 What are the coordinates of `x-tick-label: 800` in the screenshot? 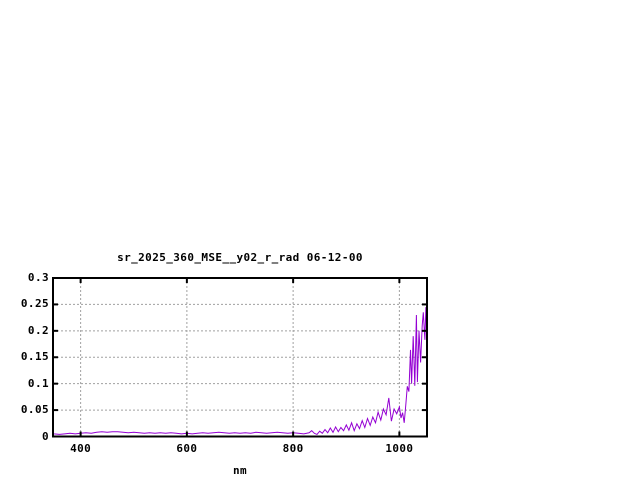 It's located at (293, 448).